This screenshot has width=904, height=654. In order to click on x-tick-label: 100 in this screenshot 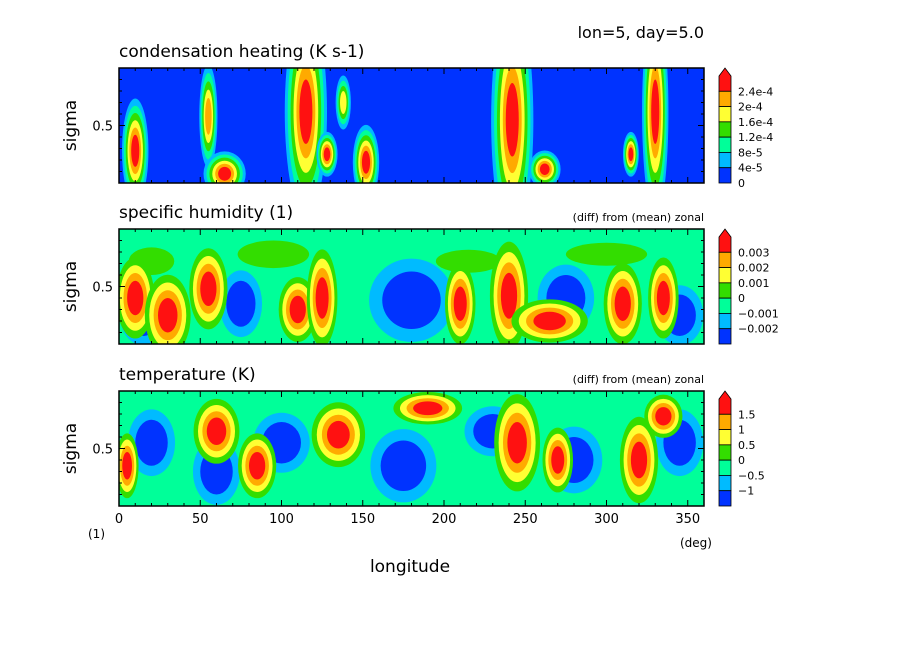, I will do `click(281, 519)`.